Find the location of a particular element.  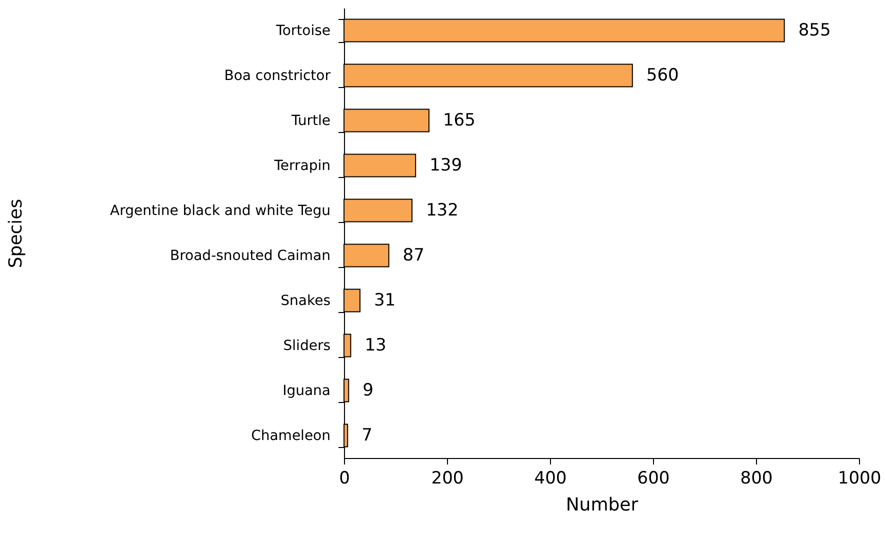

y-tick-label: Boa constrictor is located at coordinates (277, 76).